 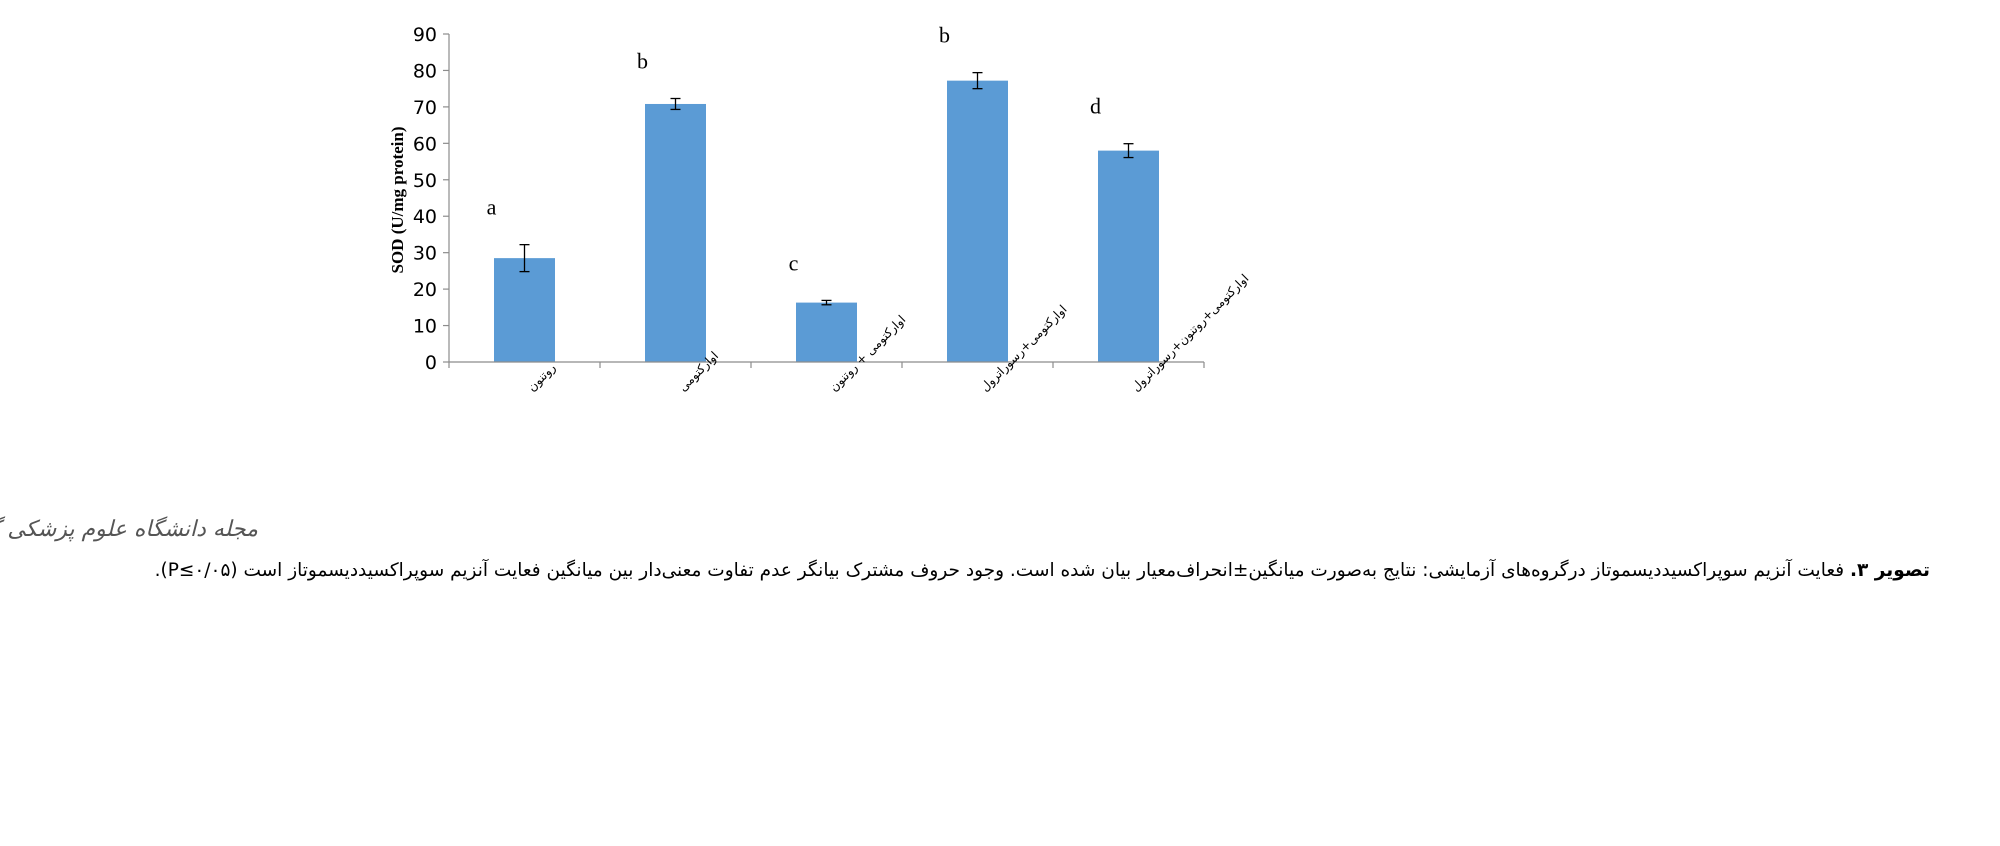 I want to click on error-bars-group, so click(x=826, y=188).